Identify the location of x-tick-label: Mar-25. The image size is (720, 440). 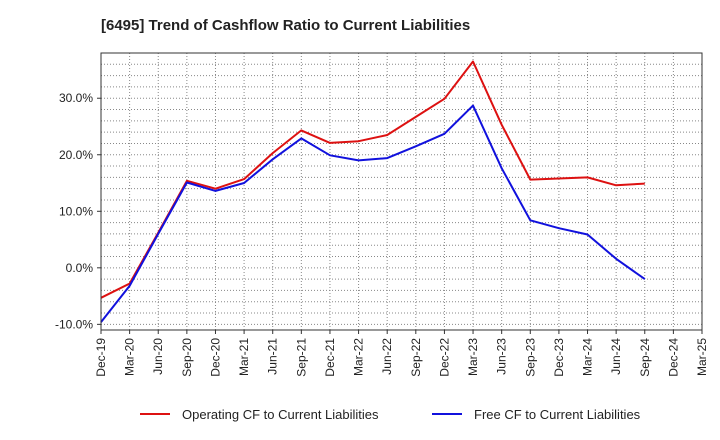
(702, 357).